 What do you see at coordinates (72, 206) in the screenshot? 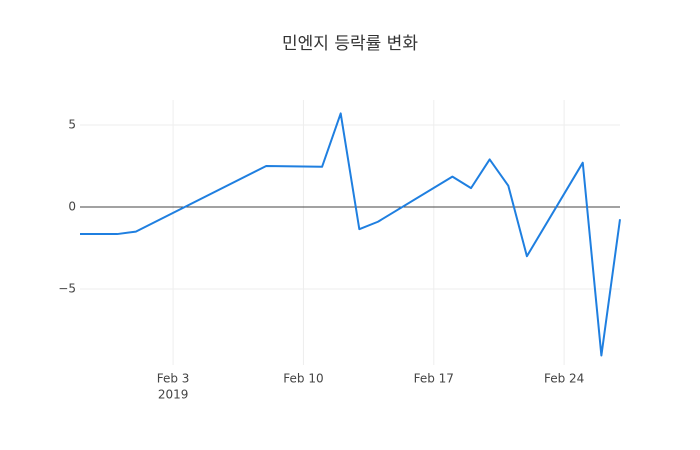
I see `y-tick-label: 0` at bounding box center [72, 206].